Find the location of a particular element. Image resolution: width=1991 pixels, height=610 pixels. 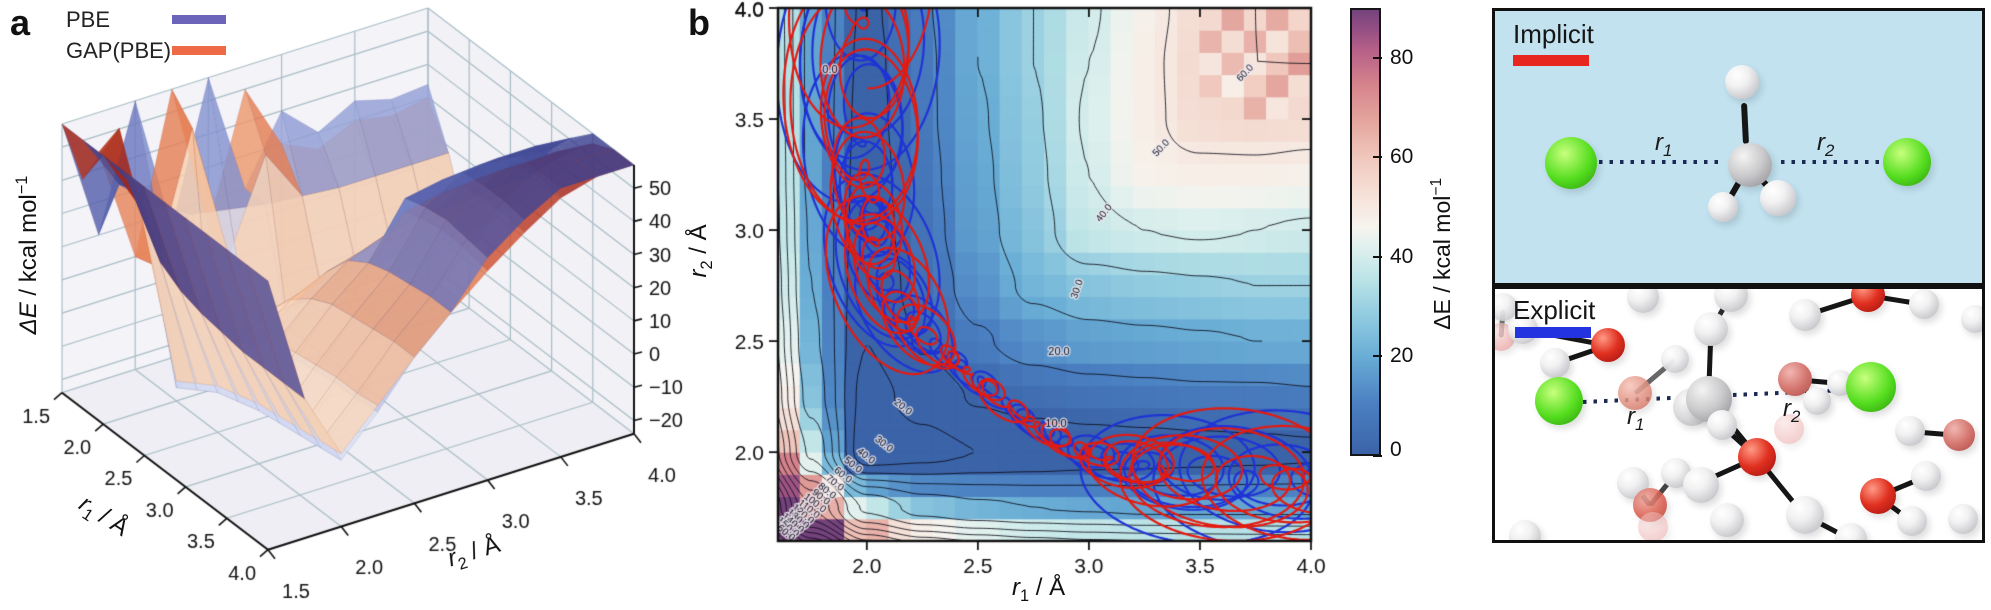

implicit-model-panel: r1 r2 Implicit is located at coordinates (1738, 147).